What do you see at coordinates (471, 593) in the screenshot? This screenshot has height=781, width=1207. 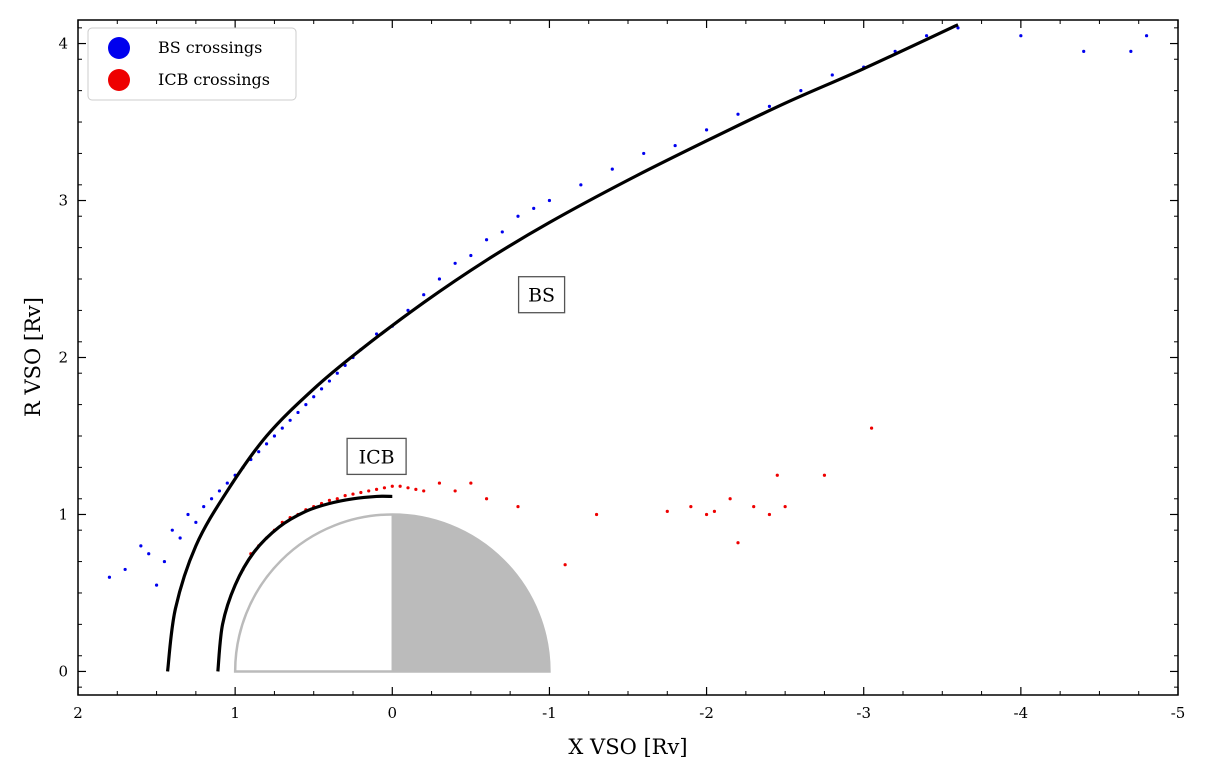 I see `planet-nightside` at bounding box center [471, 593].